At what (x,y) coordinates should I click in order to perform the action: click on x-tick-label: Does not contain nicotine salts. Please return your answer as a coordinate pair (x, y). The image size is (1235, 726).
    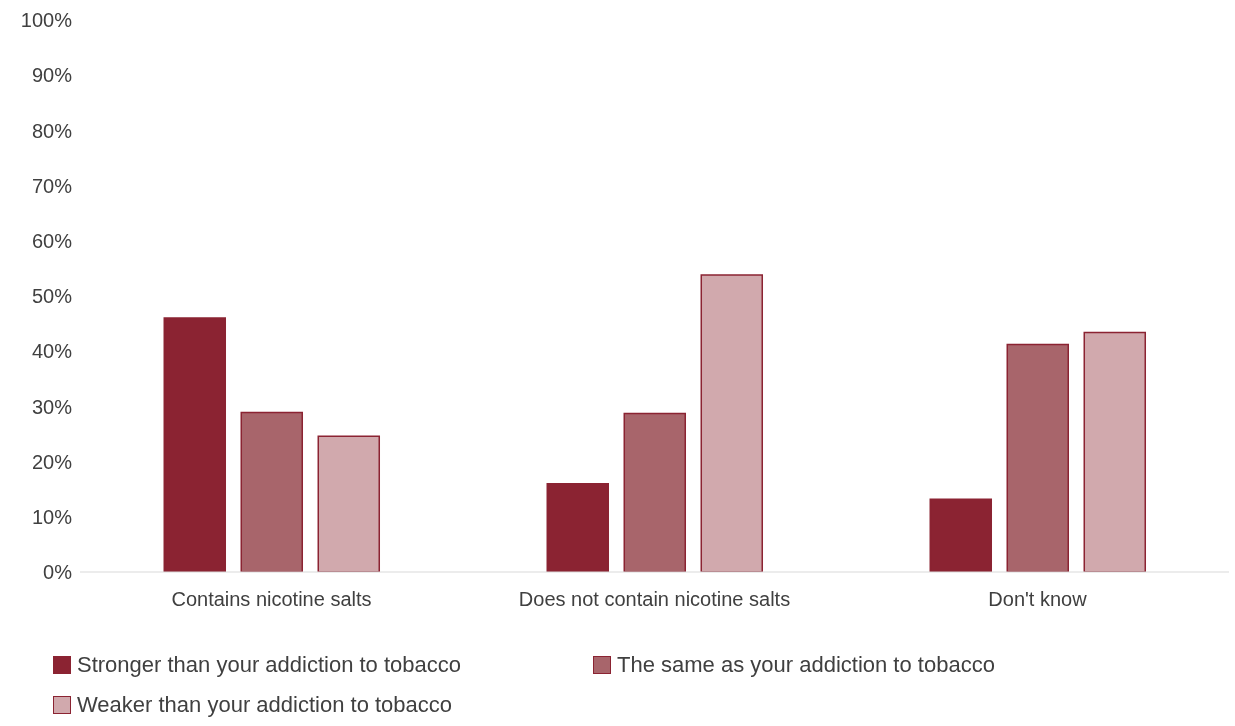
    Looking at the image, I should click on (654, 599).